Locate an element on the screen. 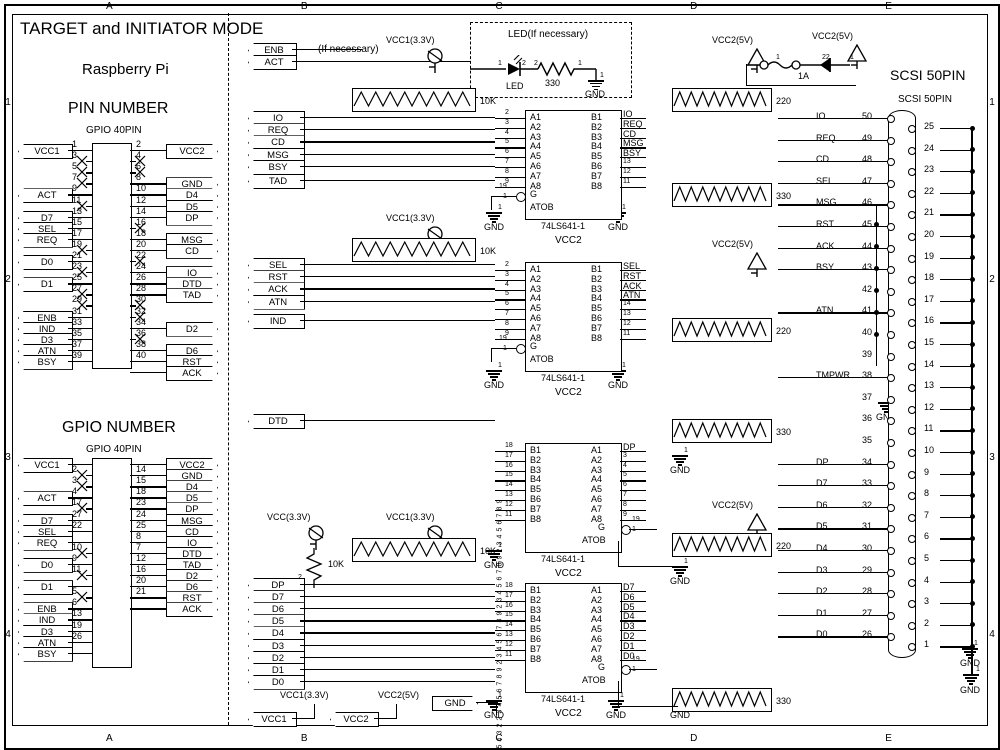 This screenshot has height=750, width=1000. connector-signal-IO: IO is located at coordinates (821, 116).